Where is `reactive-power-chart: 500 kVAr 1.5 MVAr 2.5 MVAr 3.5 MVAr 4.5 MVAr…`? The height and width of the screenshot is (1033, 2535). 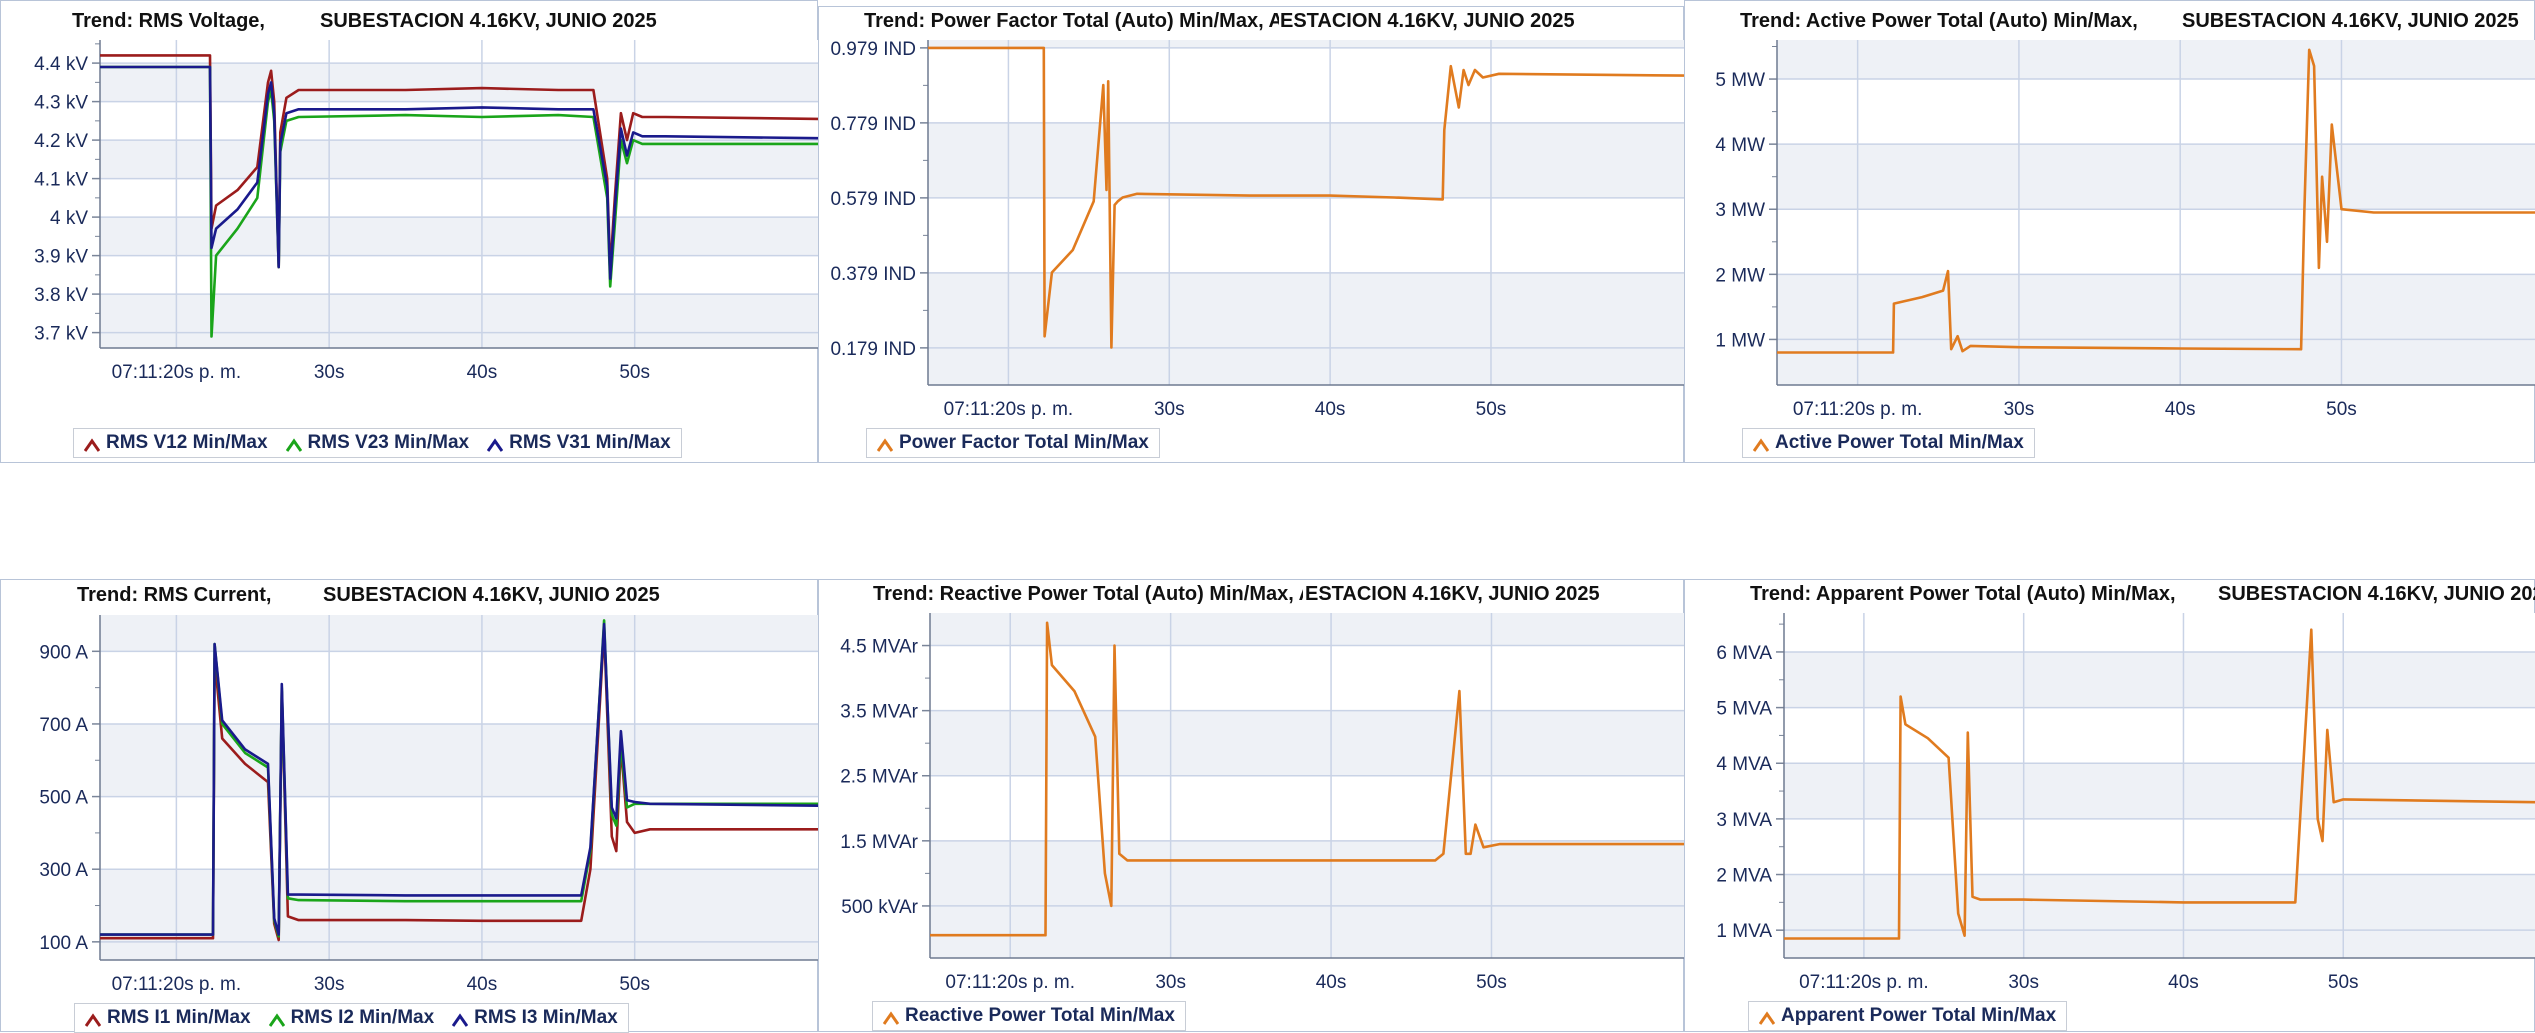 reactive-power-chart: 500 kVAr 1.5 MVAr 2.5 MVAr 3.5 MVAr 4.5 MVAr… is located at coordinates (1262, 803).